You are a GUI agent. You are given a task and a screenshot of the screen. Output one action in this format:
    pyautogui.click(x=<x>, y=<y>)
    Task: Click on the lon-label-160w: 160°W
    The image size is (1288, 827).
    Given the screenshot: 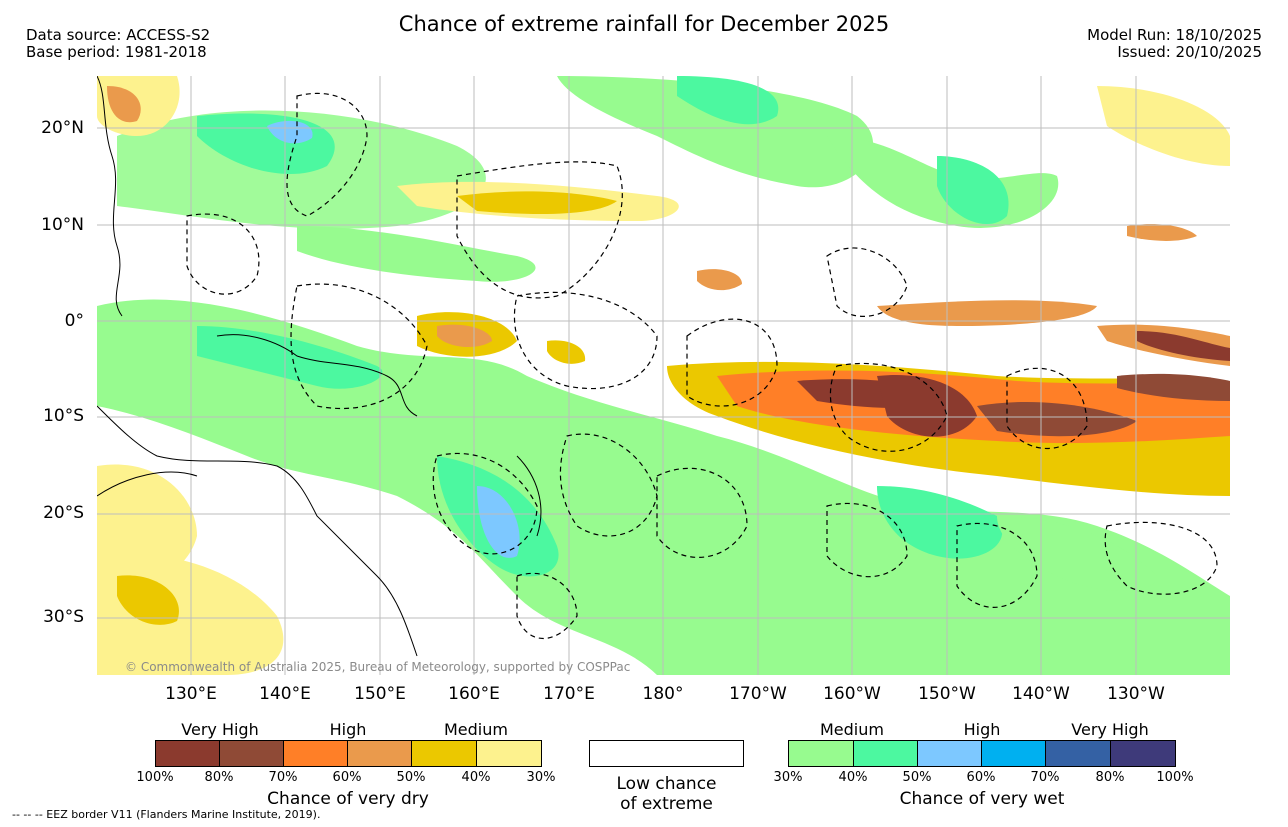 What is the action you would take?
    pyautogui.click(x=852, y=694)
    